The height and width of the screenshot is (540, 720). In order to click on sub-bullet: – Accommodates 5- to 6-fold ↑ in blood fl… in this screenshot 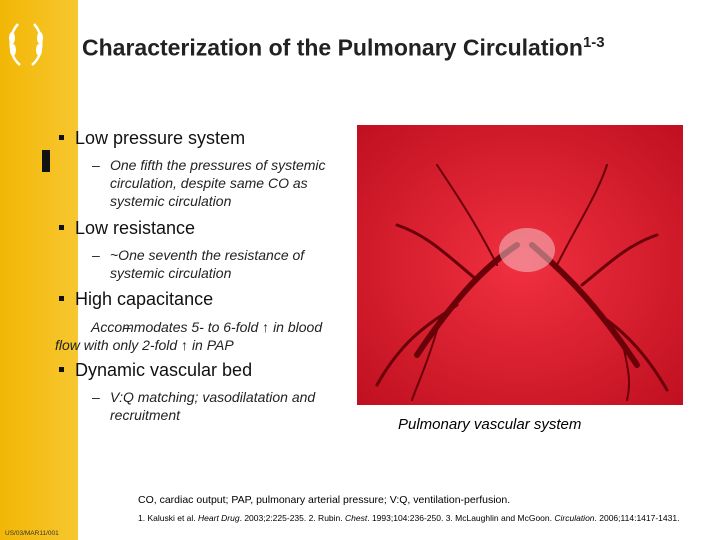, I will do `click(200, 336)`.